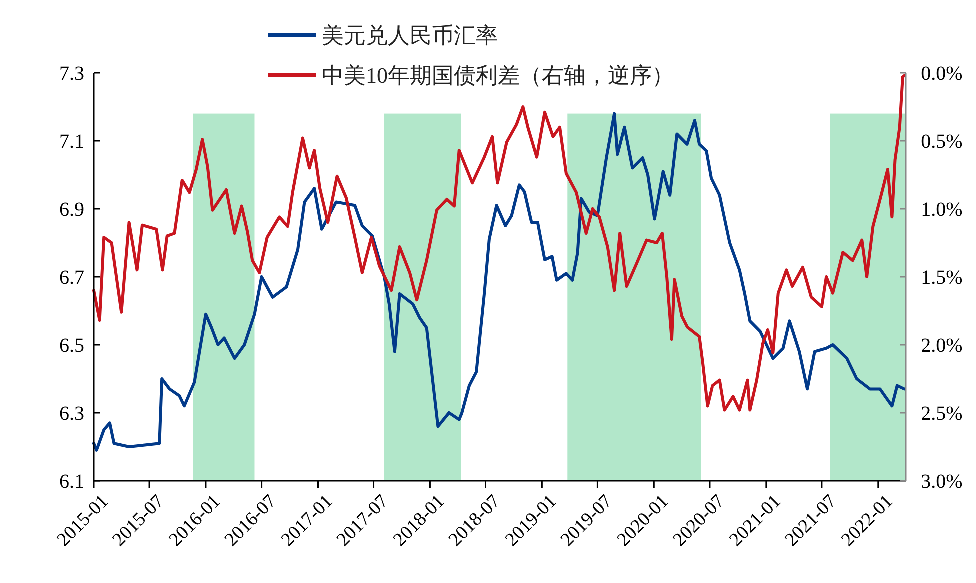  Describe the element at coordinates (72, 142) in the screenshot. I see `y-tick-label: 7.1` at that location.